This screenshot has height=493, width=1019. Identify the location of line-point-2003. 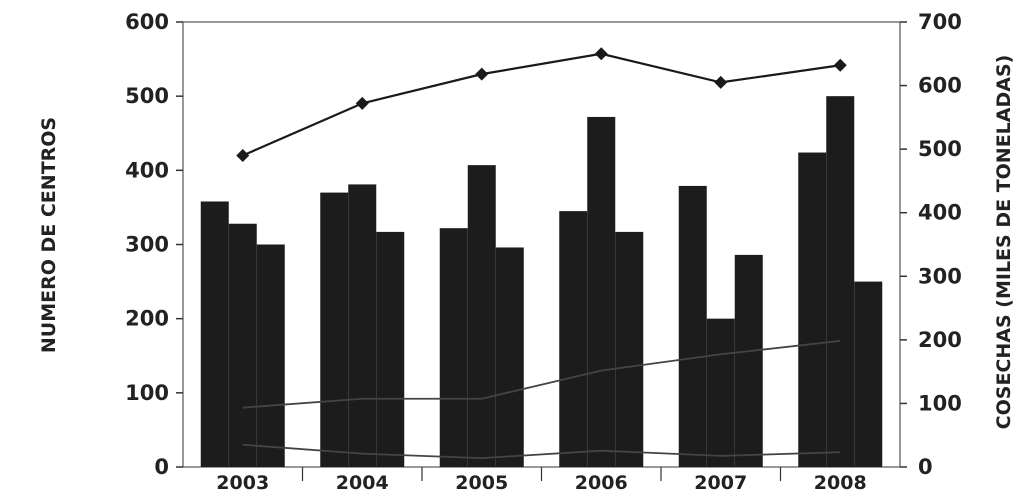
(243, 155).